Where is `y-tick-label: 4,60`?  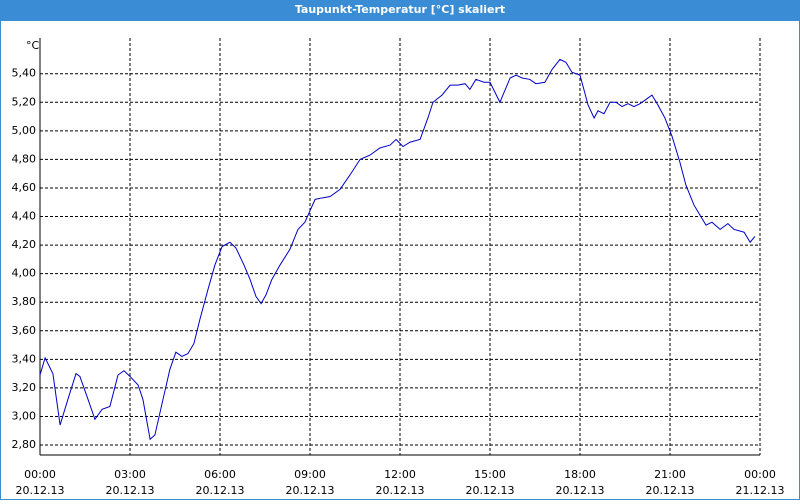
y-tick-label: 4,60 is located at coordinates (24, 187).